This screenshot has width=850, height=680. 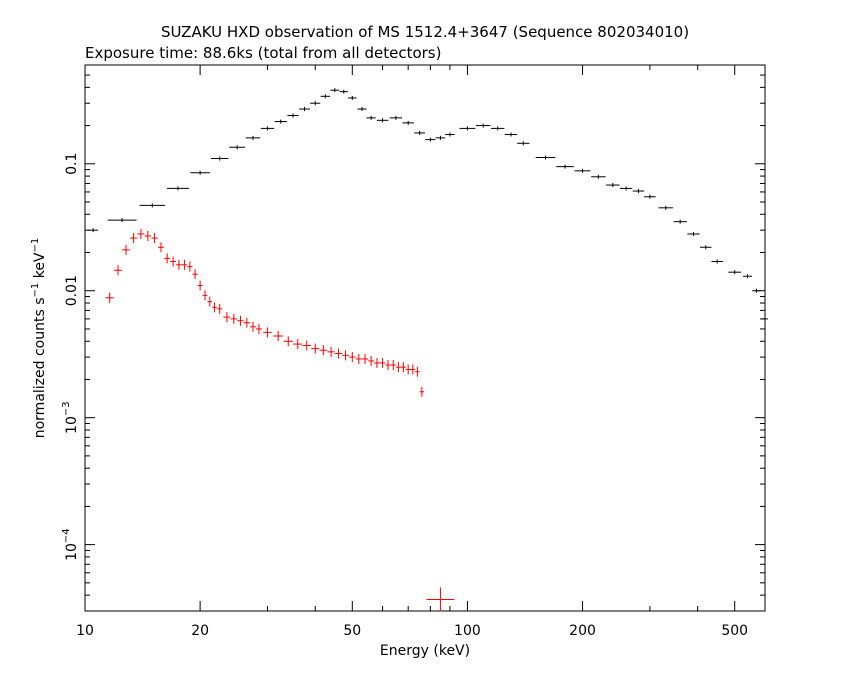 I want to click on x-tick-label: 50, so click(x=352, y=631).